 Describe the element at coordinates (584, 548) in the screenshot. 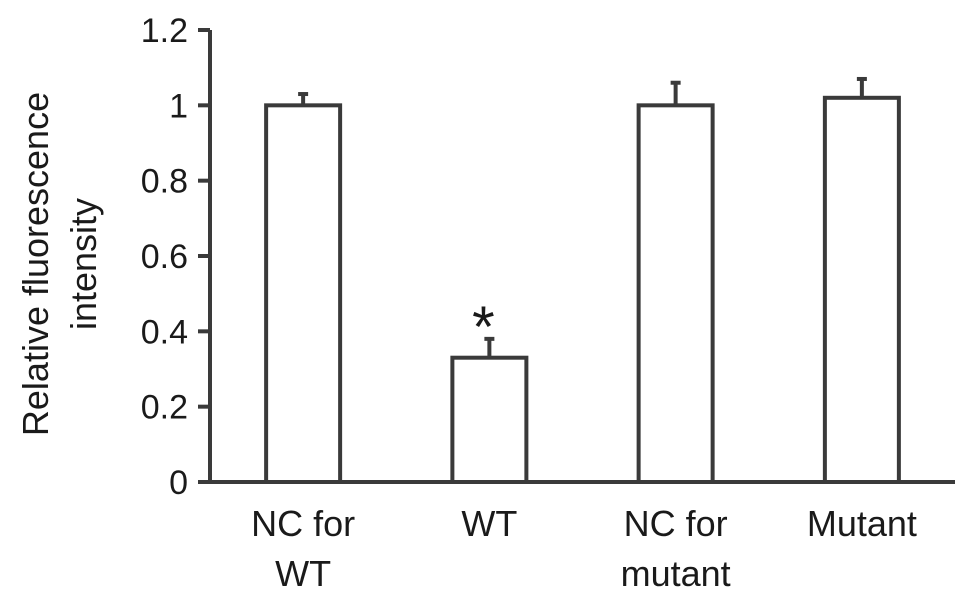

I see `x-axis-ticks: NC for WT WT NC for mutant Mutant` at that location.